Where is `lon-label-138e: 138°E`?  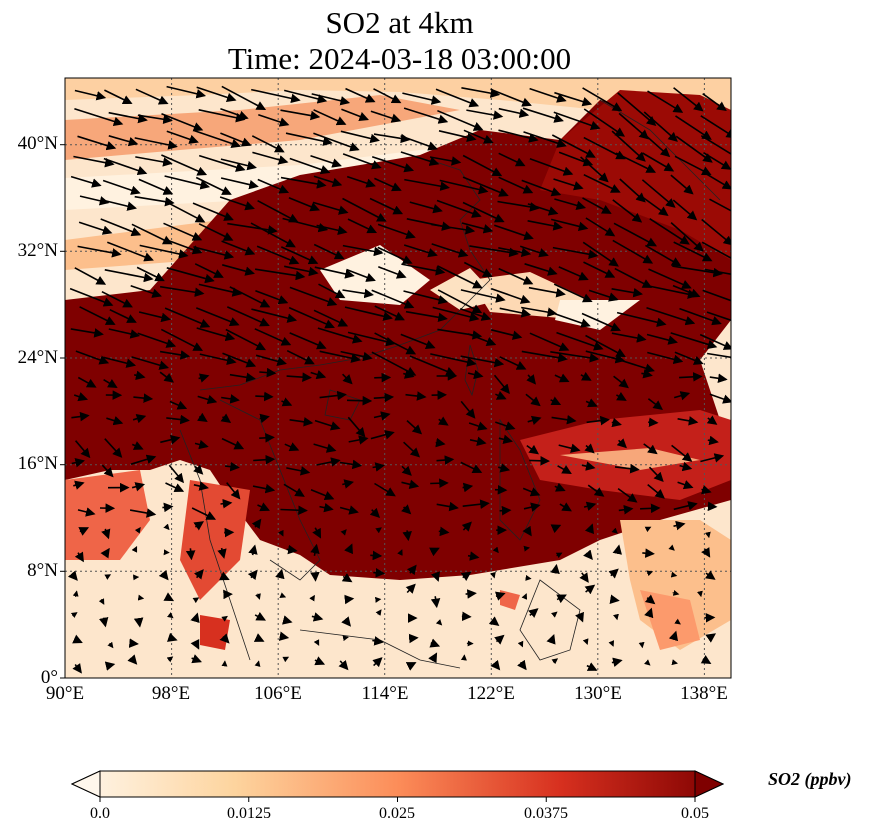 lon-label-138e: 138°E is located at coordinates (704, 693).